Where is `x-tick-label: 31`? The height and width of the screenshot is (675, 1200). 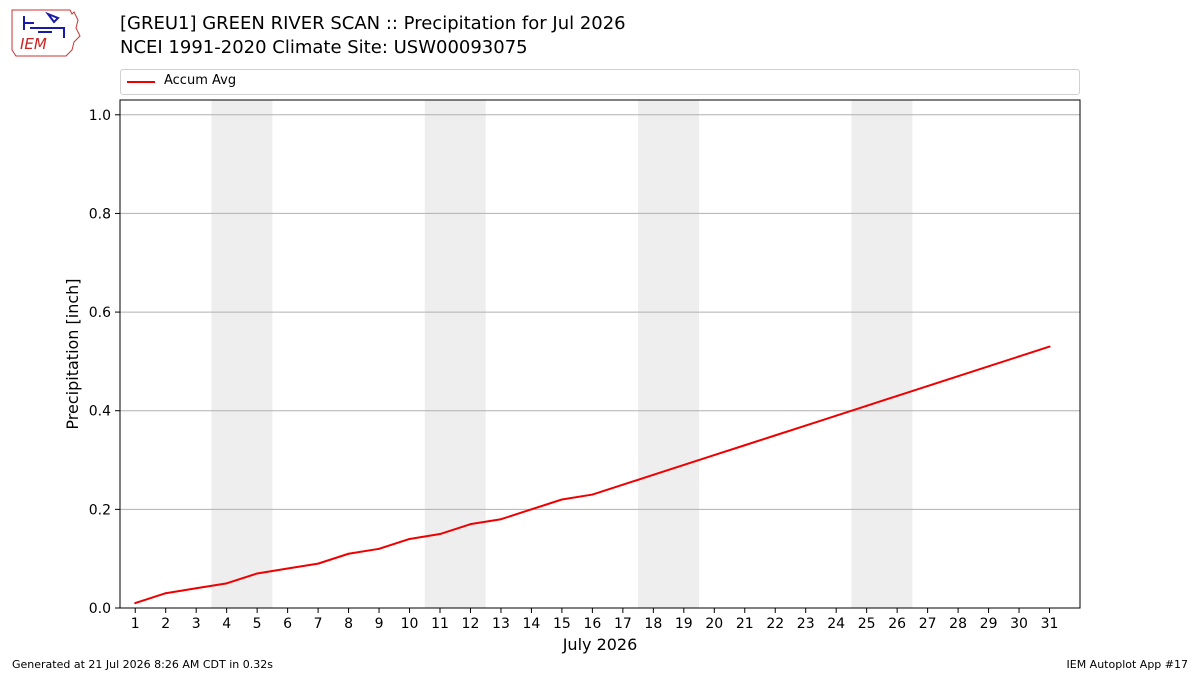 x-tick-label: 31 is located at coordinates (1050, 624).